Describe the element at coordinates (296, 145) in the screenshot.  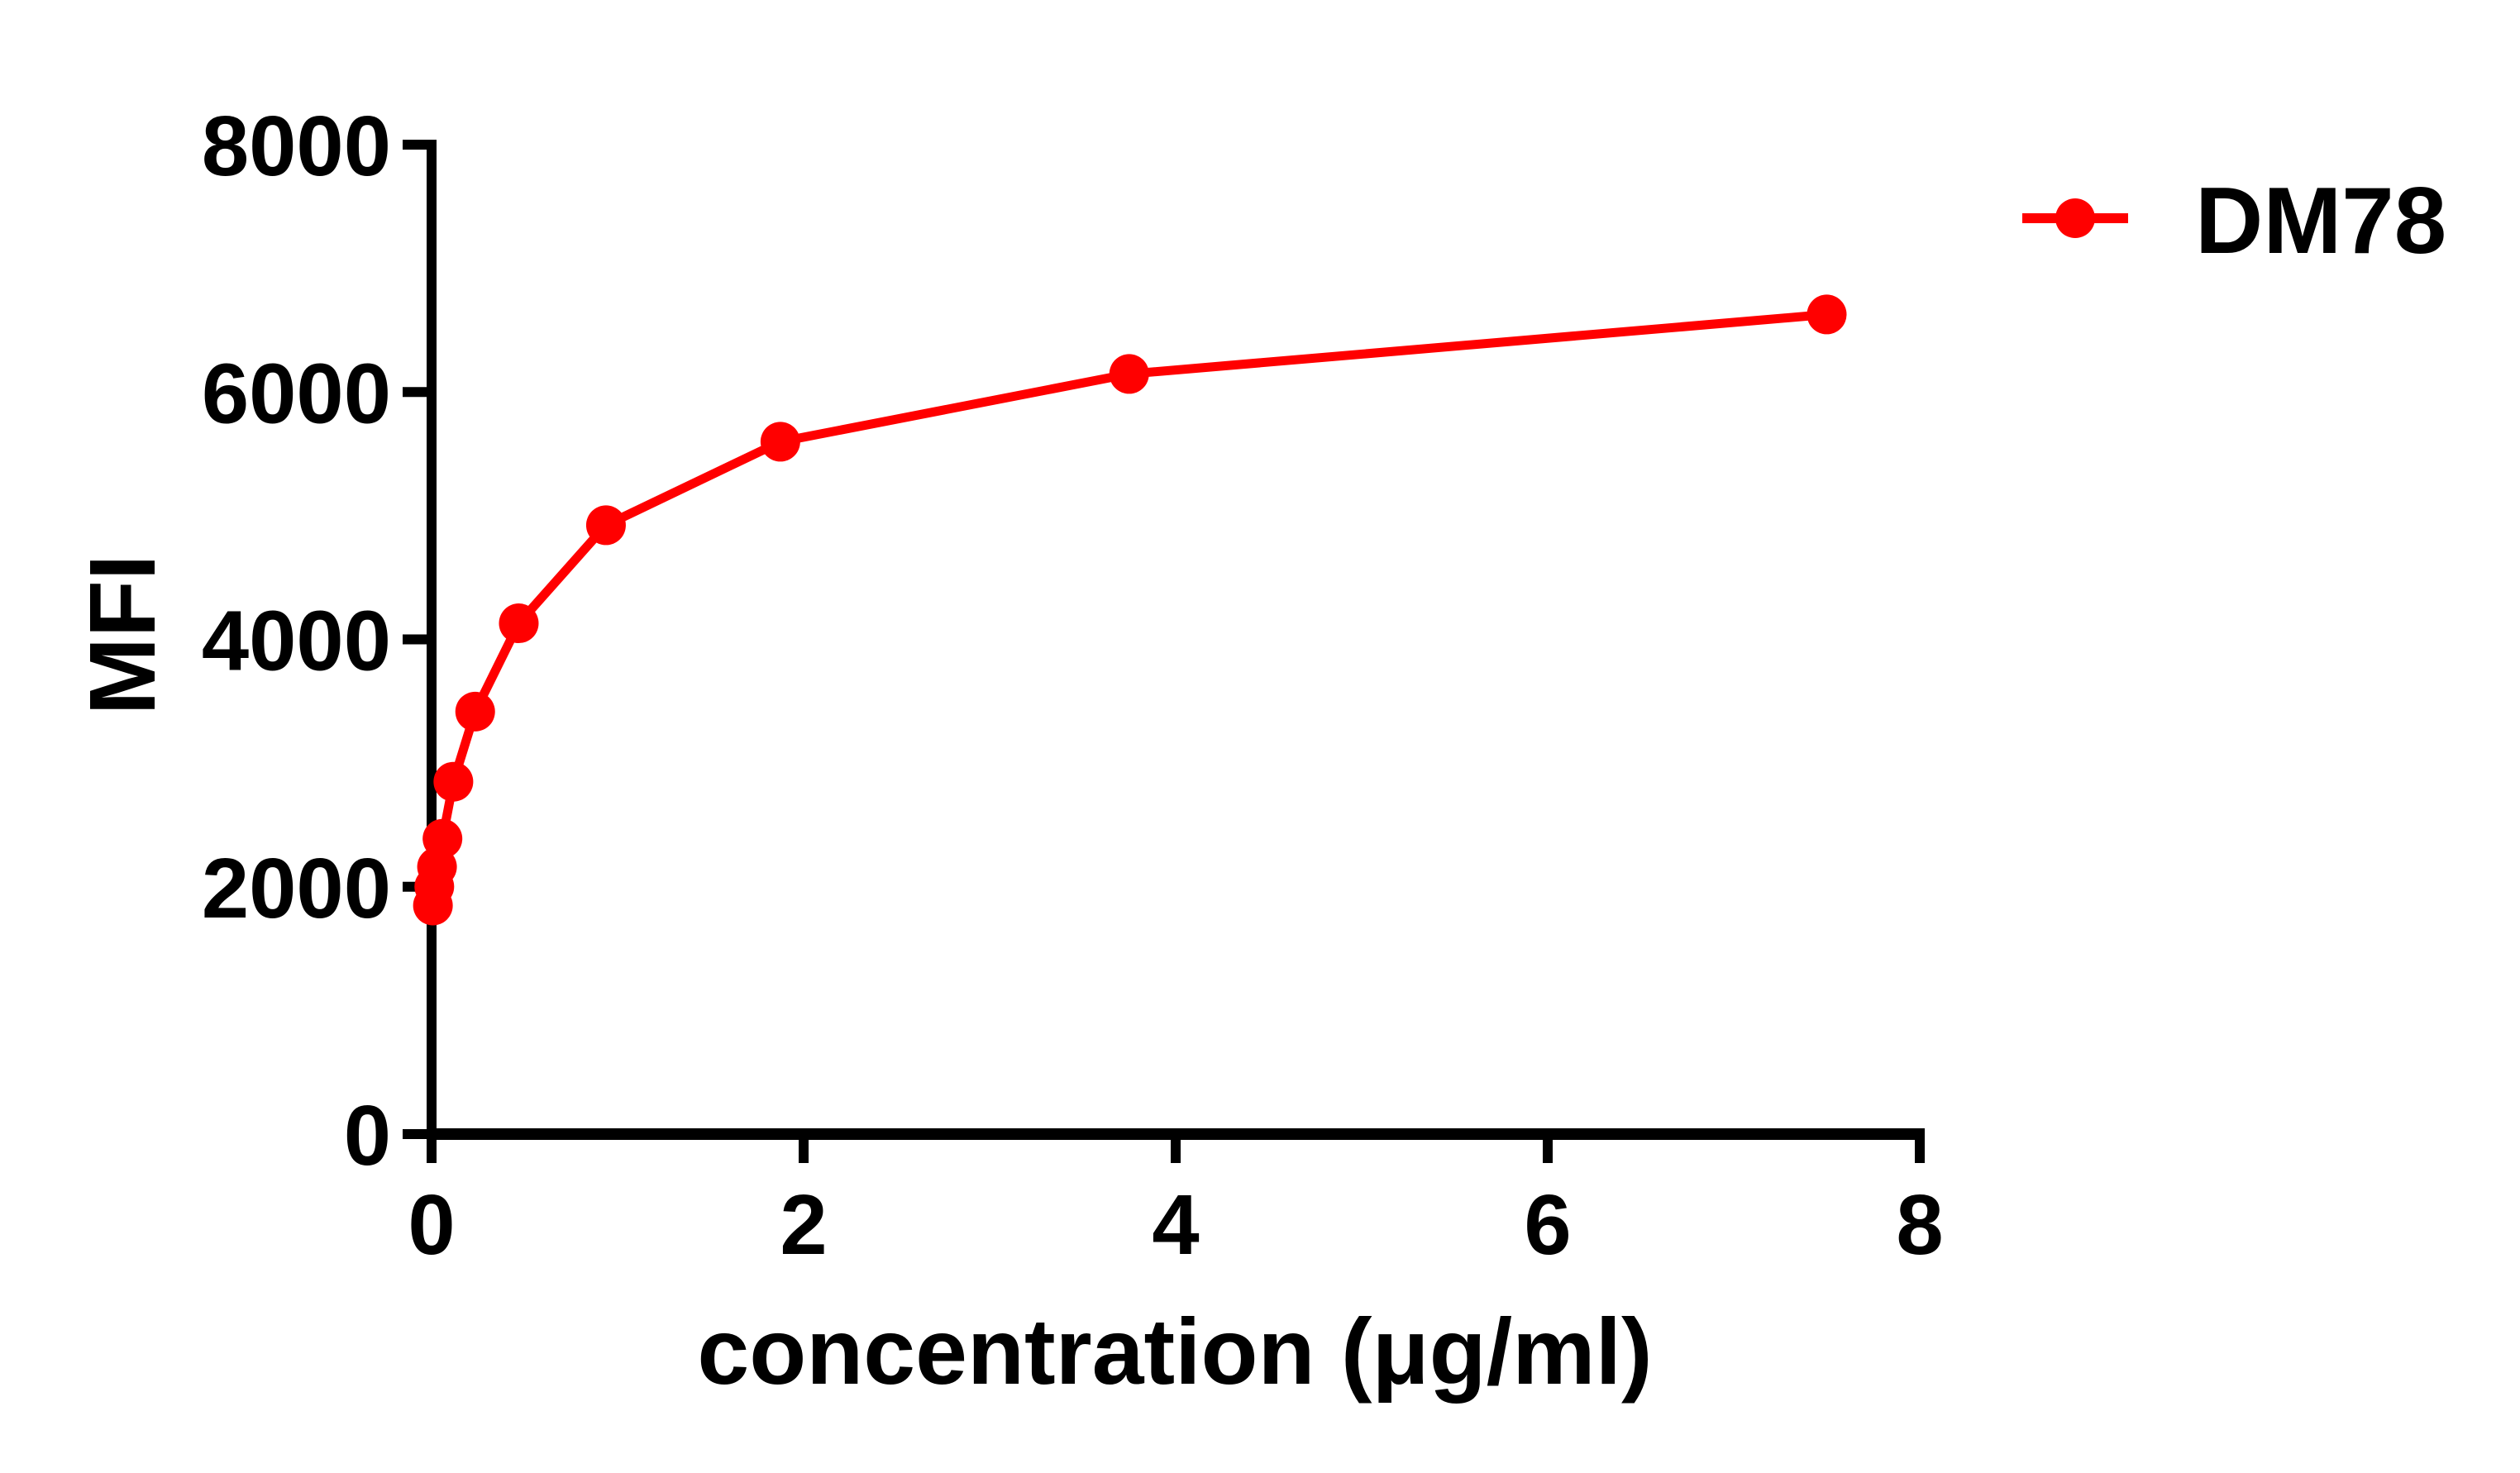
I see `y-tick-label: 8000` at that location.